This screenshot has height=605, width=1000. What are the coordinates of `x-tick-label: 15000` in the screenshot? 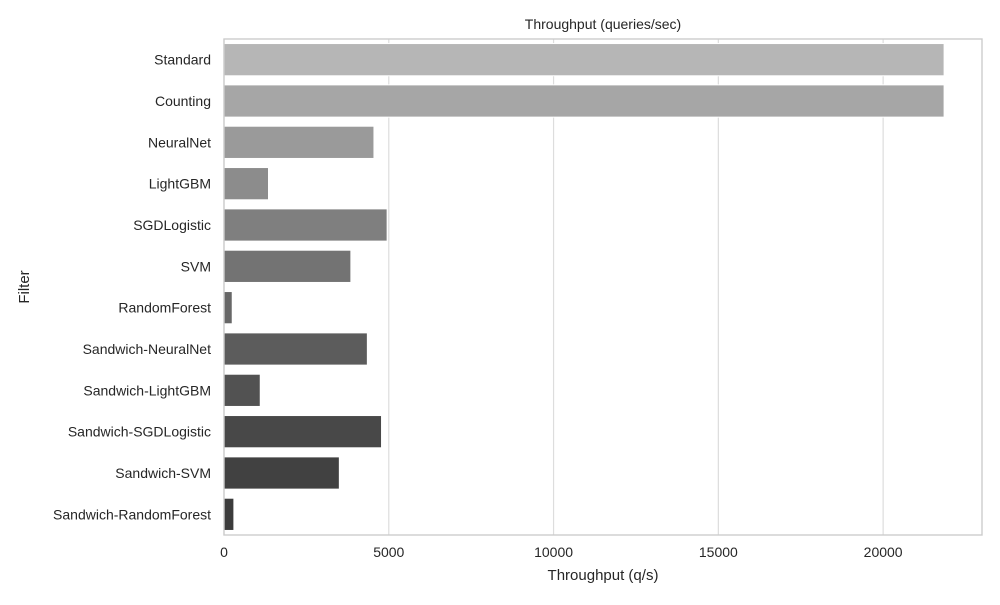 It's located at (718, 552).